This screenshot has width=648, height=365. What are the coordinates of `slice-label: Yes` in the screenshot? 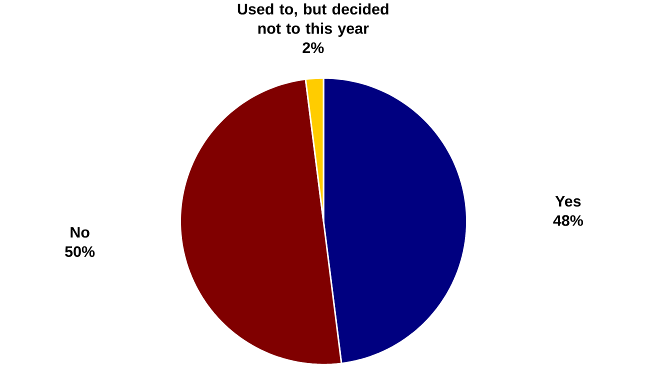 It's located at (568, 201).